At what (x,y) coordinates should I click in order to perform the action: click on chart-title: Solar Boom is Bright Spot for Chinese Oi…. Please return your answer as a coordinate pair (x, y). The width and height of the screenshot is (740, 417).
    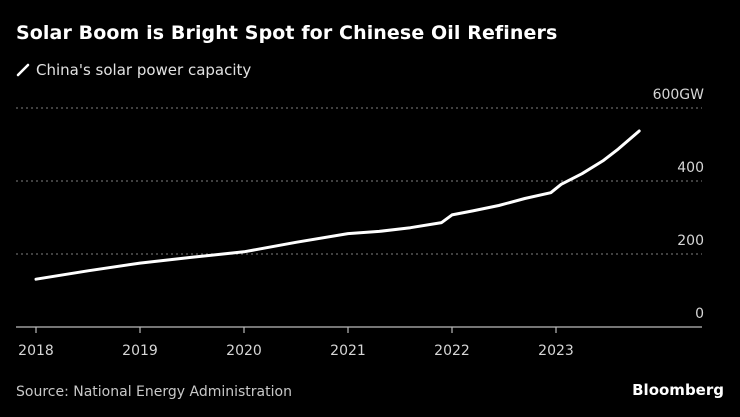
    Looking at the image, I should click on (287, 33).